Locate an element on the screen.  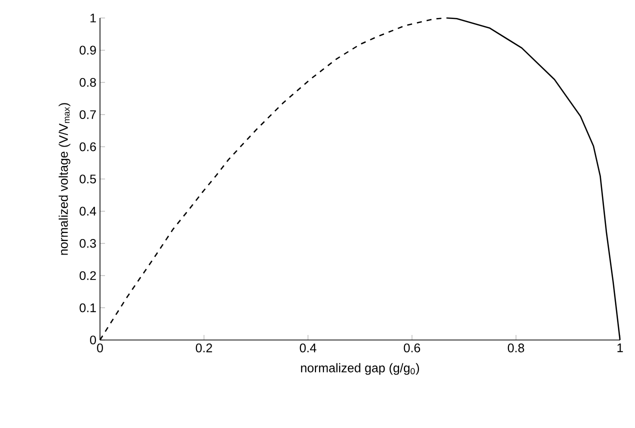
x-tick-label: 0.2 is located at coordinates (204, 348).